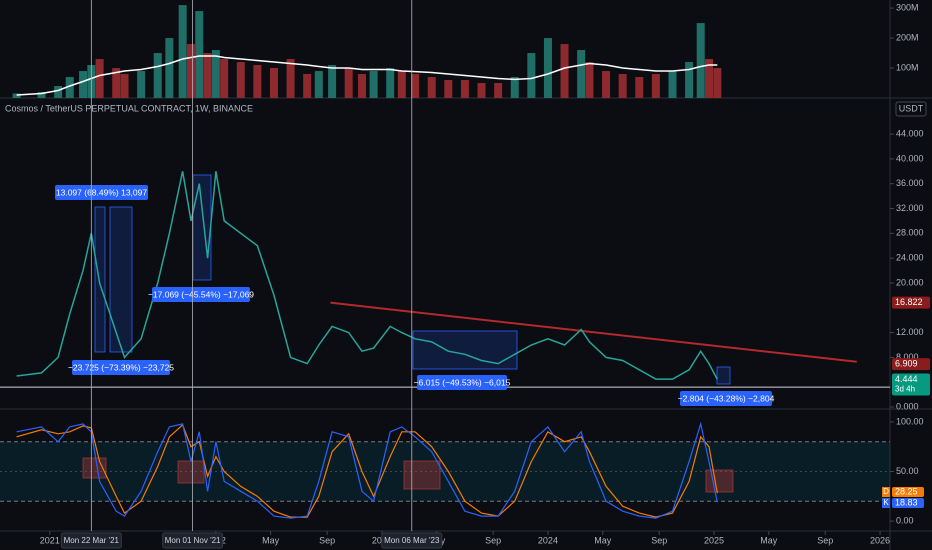 The image size is (932, 550). What do you see at coordinates (101, 192) in the screenshot?
I see `measure-label: 13.097 (68.49%) 13,097` at bounding box center [101, 192].